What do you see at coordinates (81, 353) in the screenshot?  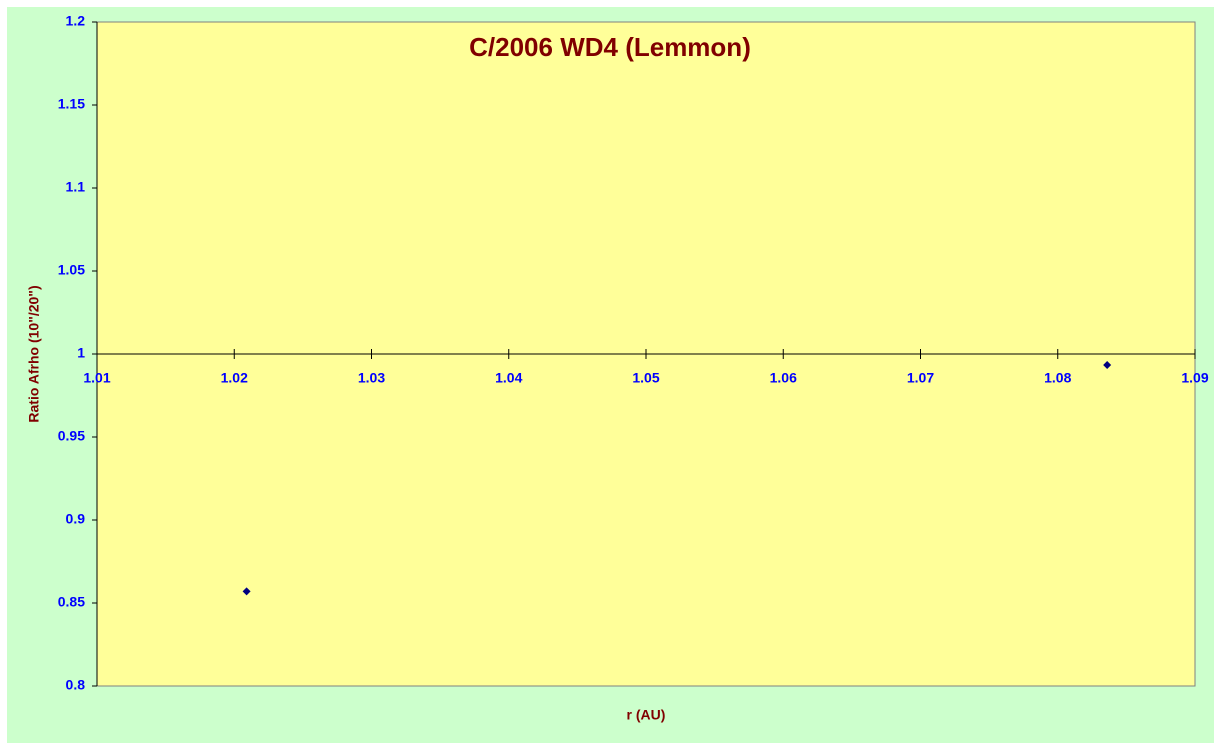 I see `y-tick-label: 1` at bounding box center [81, 353].